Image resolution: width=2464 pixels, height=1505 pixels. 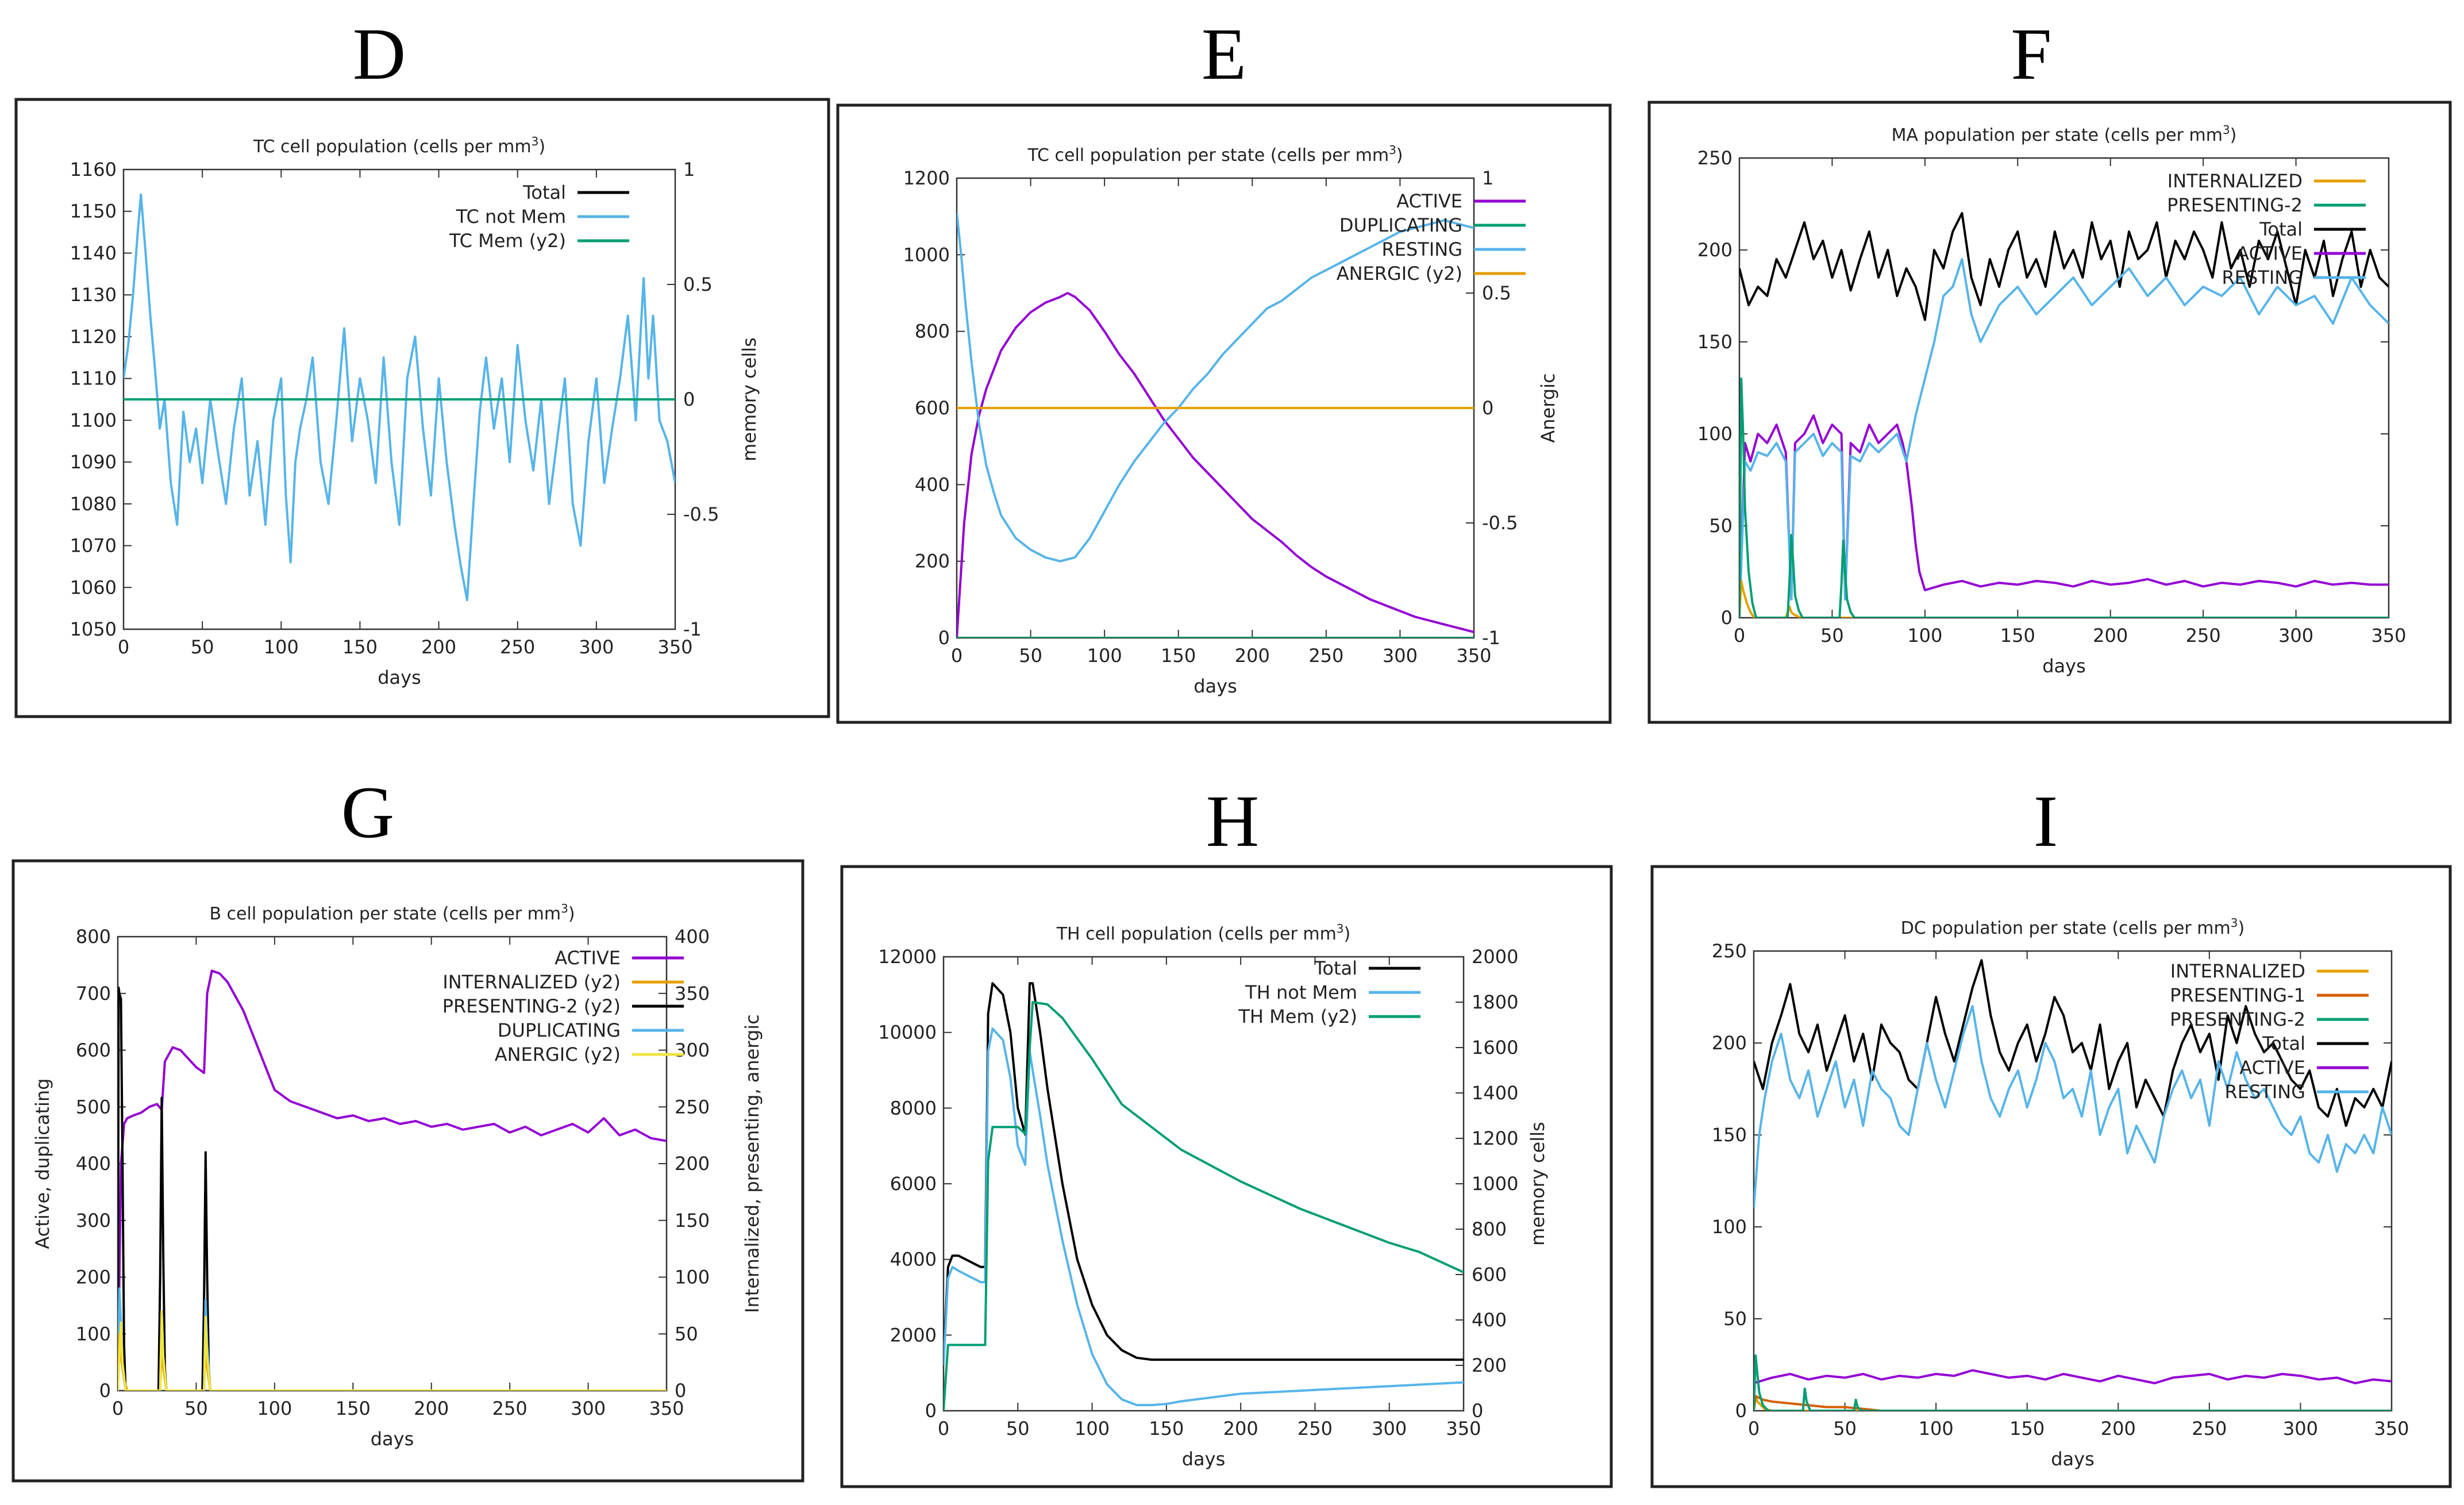 I want to click on panel-letter-e: E, so click(x=1224, y=54).